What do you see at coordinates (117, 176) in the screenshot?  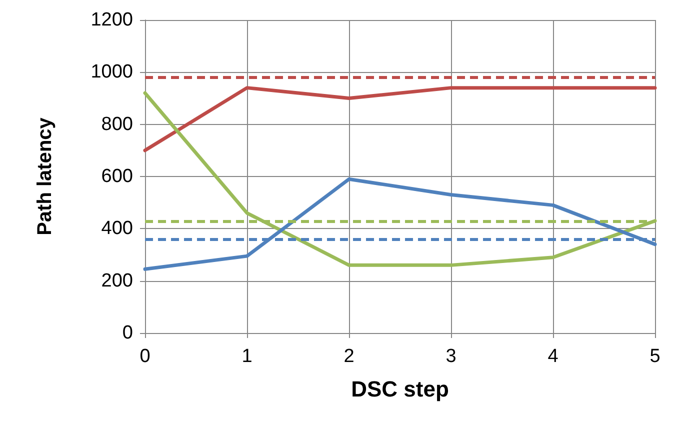 I see `y-tick-label: 600` at bounding box center [117, 176].